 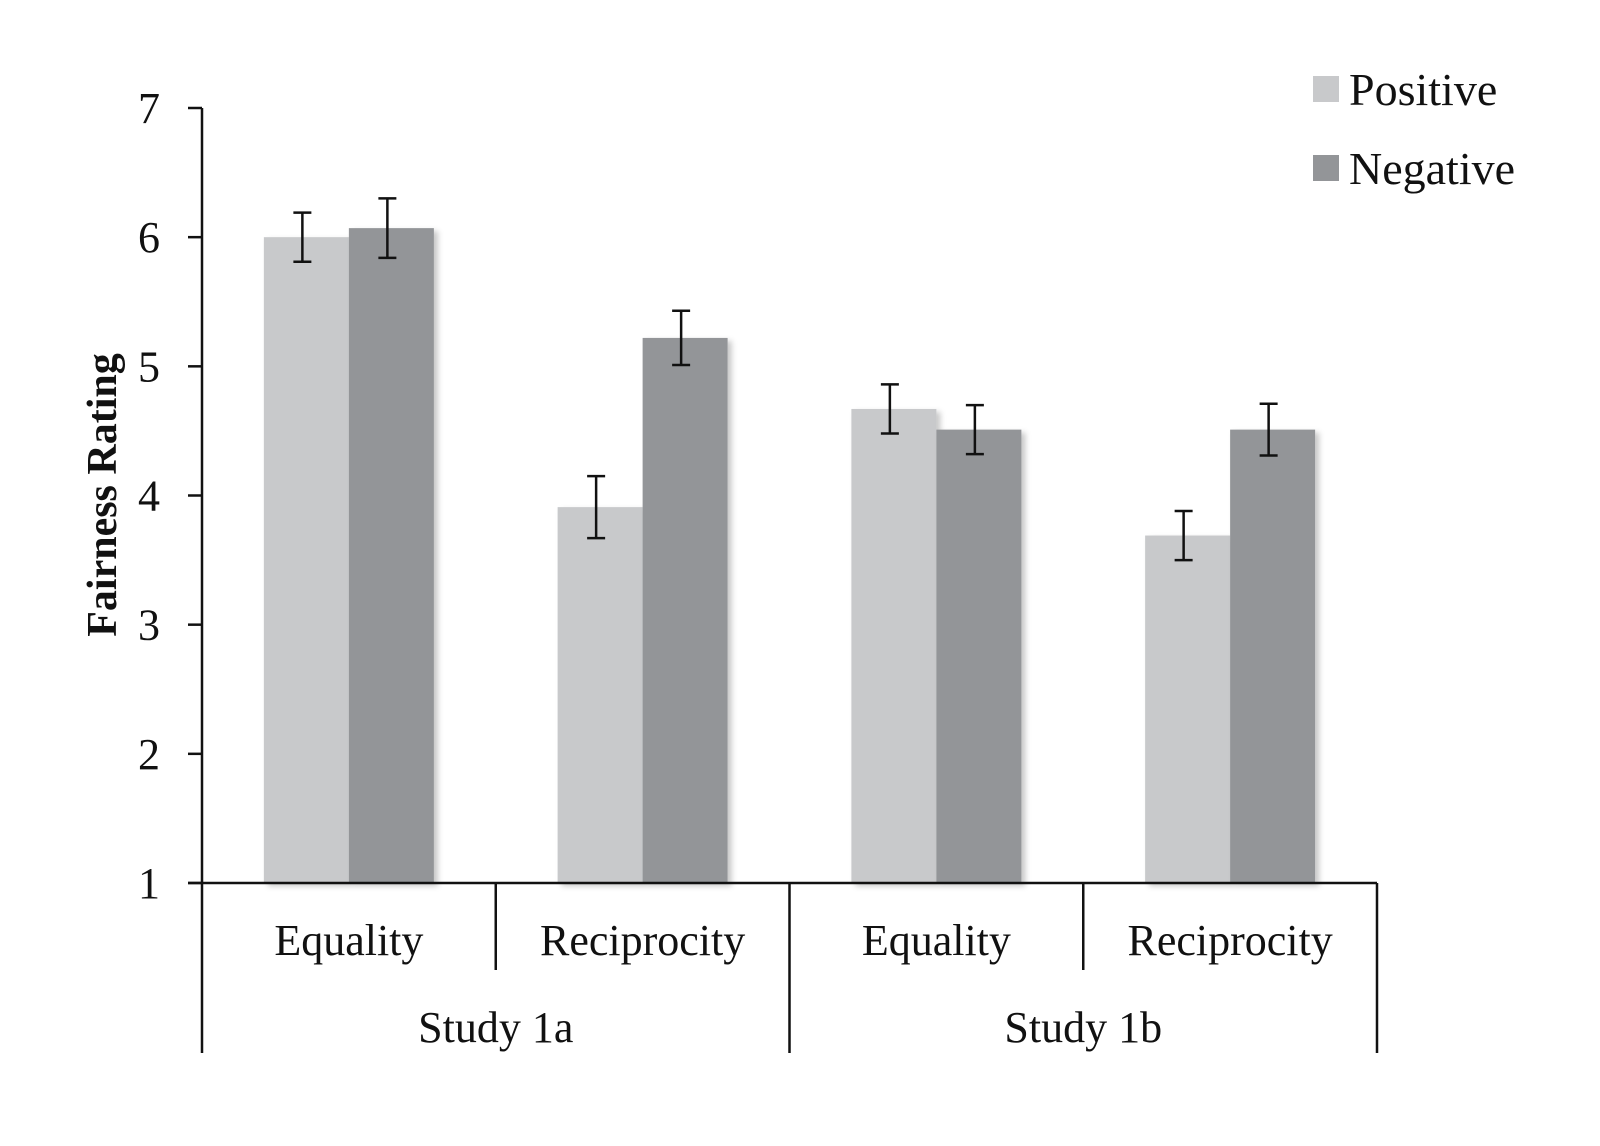 I want to click on y-tick-label: 1, so click(x=149, y=883).